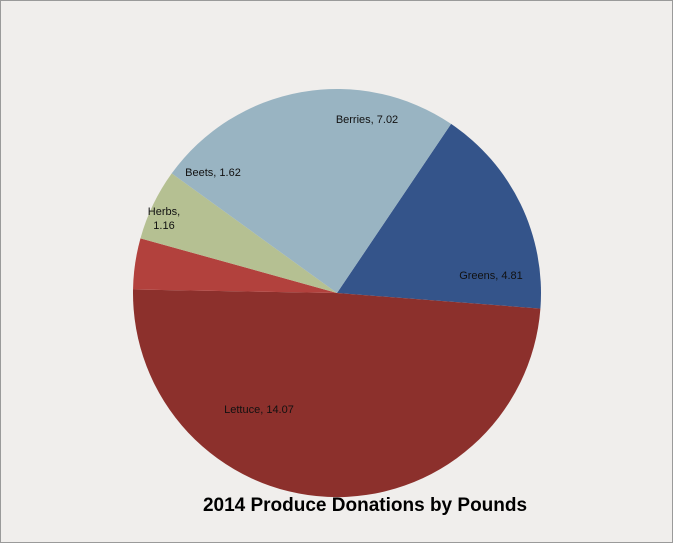 Image resolution: width=673 pixels, height=543 pixels. Describe the element at coordinates (365, 505) in the screenshot. I see `chart-title: 2014 Produce Donations by Pounds` at that location.